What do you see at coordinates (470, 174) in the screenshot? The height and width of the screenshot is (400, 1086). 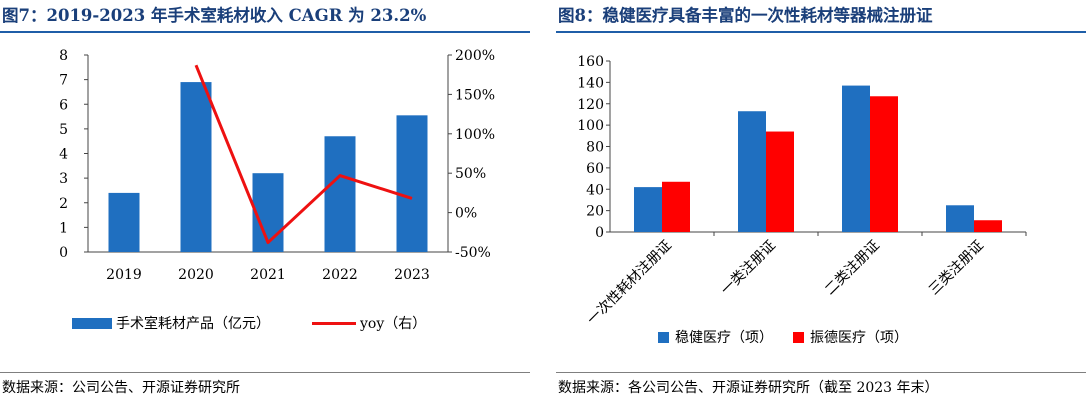 I see `right-y-tick-label: 50%` at bounding box center [470, 174].